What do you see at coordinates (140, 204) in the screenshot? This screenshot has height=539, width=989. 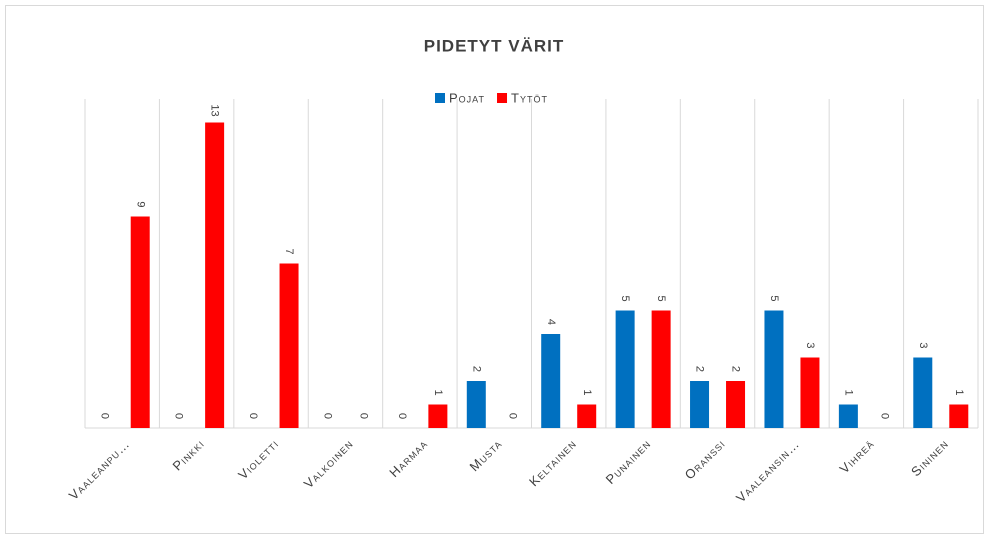 I see `data-label: 9` at bounding box center [140, 204].